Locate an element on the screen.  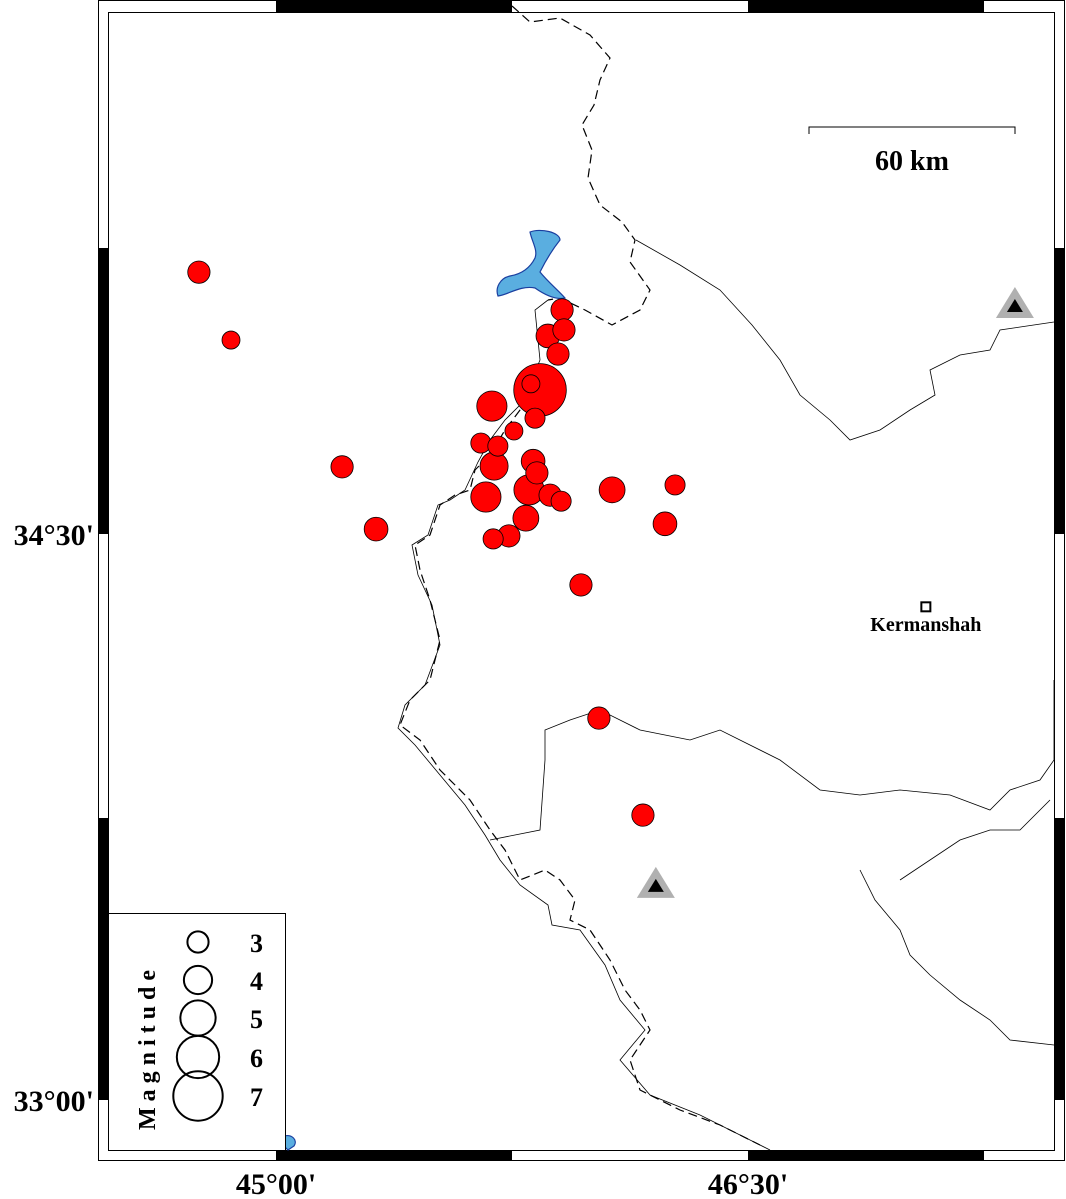
magnitude-legend: Magnitude 3 4 5 6 7 is located at coordinates (197, 1032).